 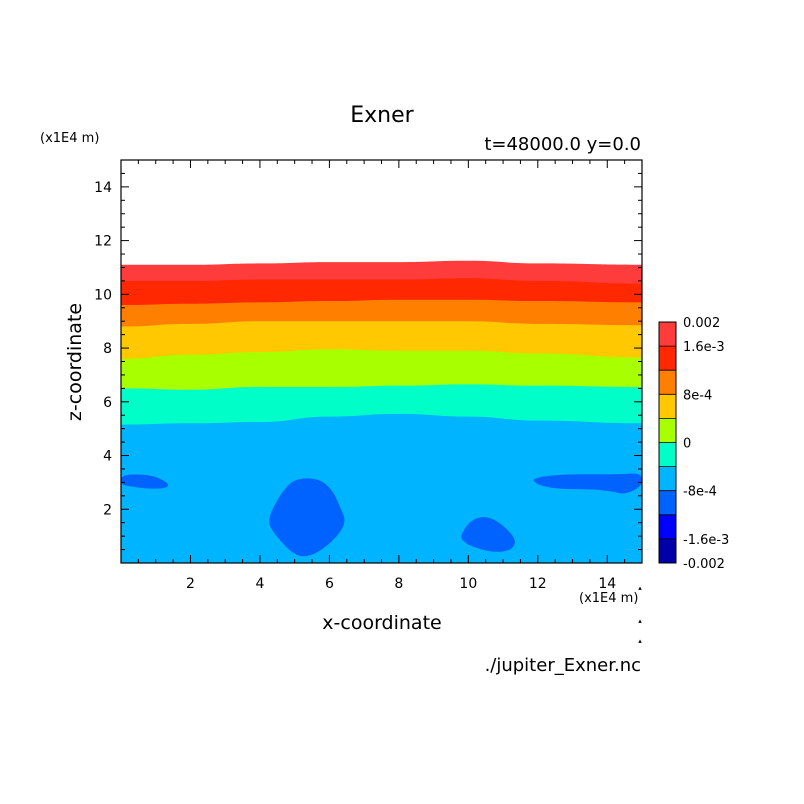 What do you see at coordinates (382, 115) in the screenshot?
I see `chart-title: Exner` at bounding box center [382, 115].